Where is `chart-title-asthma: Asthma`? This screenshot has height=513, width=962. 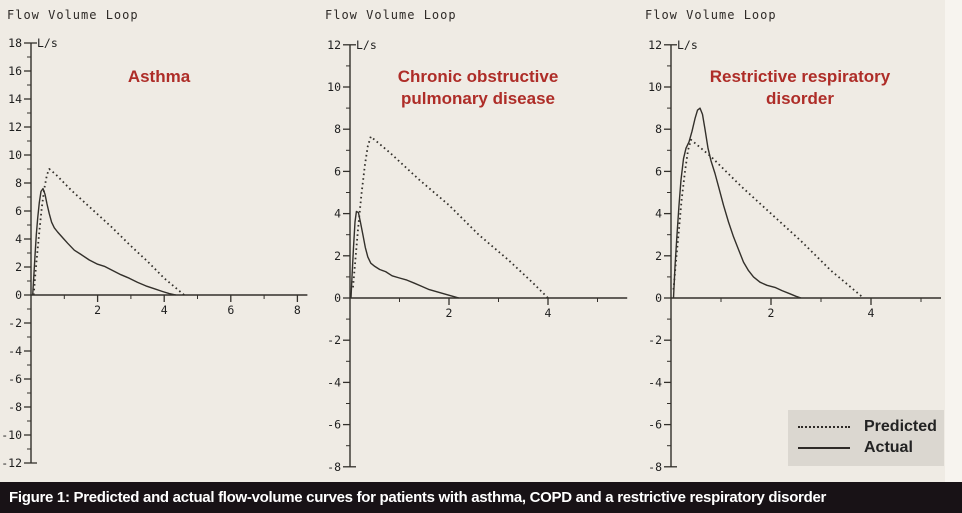
chart-title-asthma: Asthma is located at coordinates (159, 77).